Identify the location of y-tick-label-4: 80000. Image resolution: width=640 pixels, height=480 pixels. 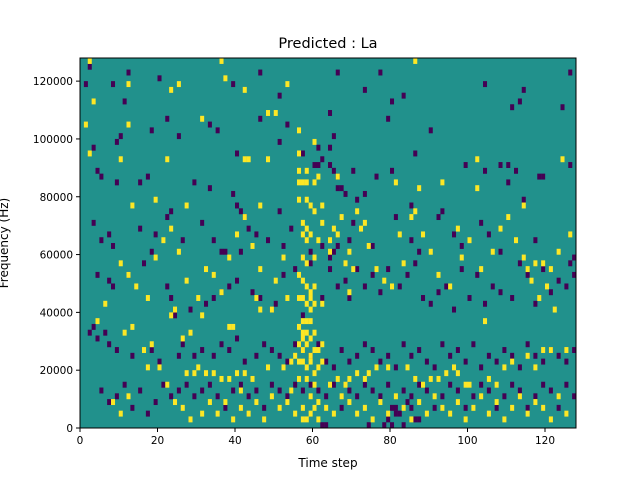
(56, 198).